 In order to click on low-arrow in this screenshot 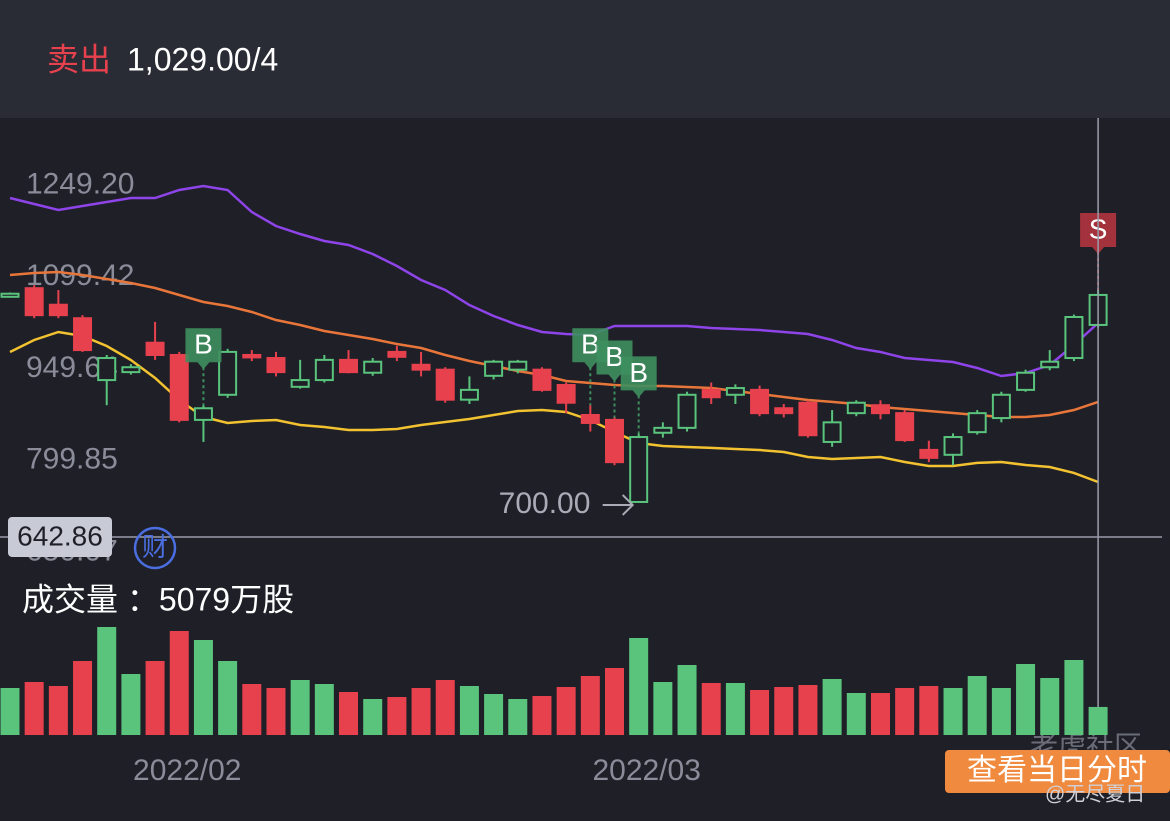, I will do `click(618, 505)`.